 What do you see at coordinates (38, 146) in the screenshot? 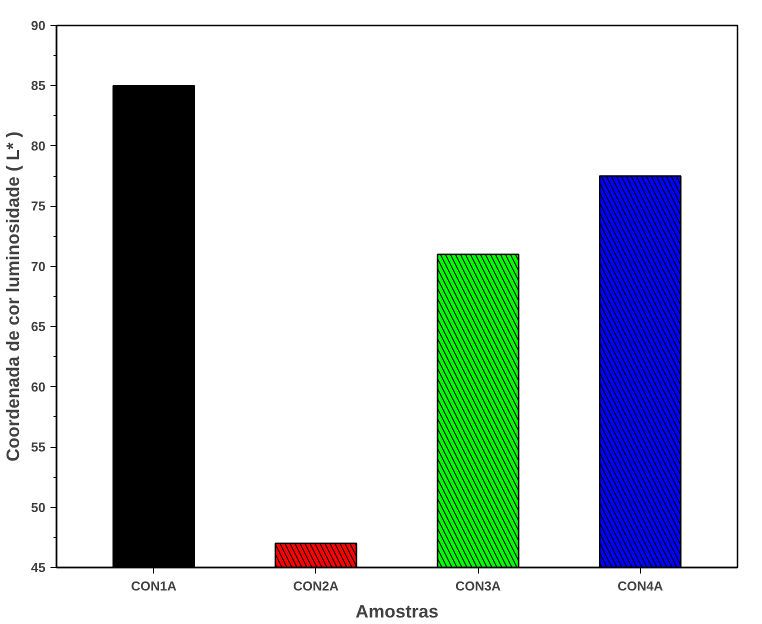
I see `y-tick-label: 80` at bounding box center [38, 146].